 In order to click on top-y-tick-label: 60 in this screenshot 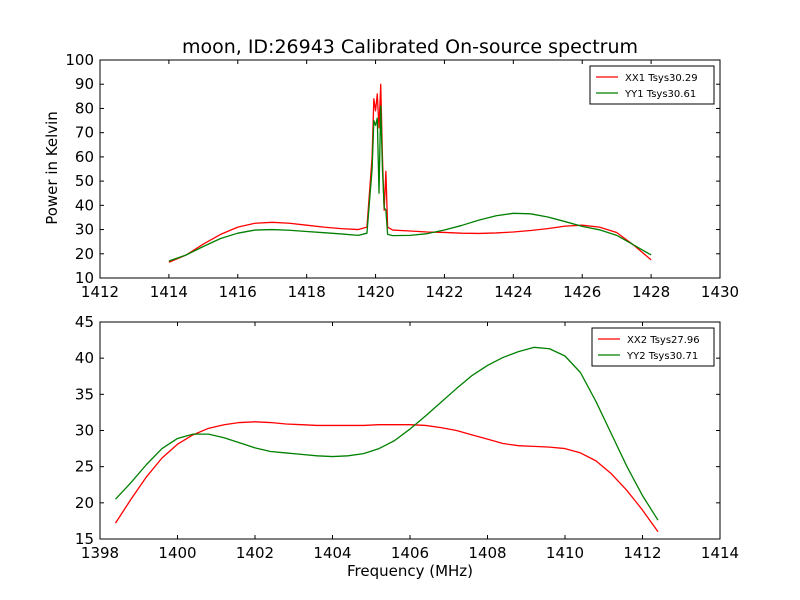, I will do `click(84, 157)`.